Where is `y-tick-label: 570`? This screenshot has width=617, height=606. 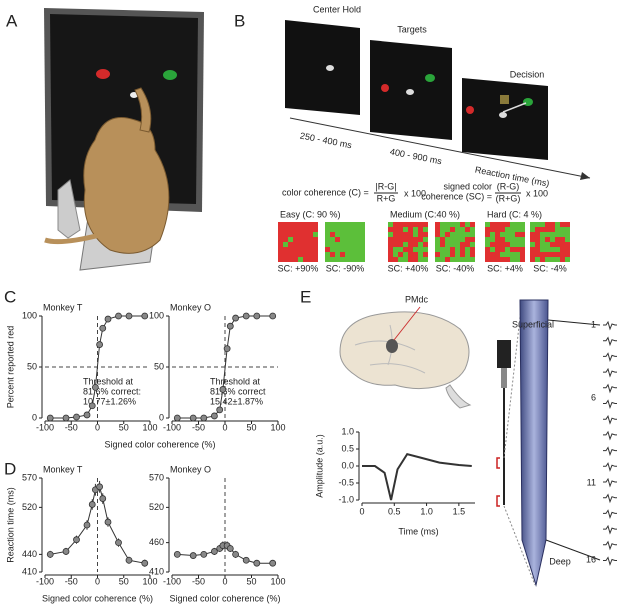 y-tick-label: 570 is located at coordinates (156, 477).